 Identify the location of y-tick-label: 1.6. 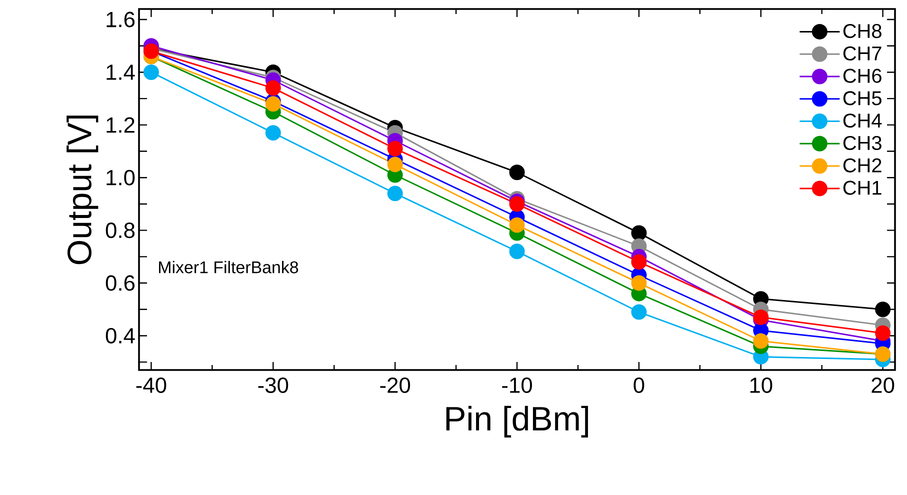
(120, 20).